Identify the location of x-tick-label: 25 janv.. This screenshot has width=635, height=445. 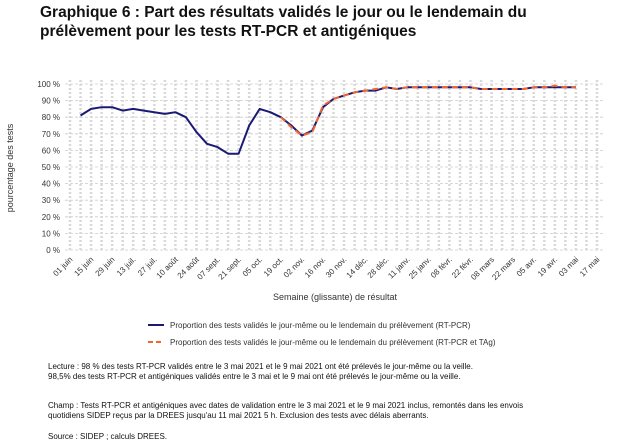
(420, 268).